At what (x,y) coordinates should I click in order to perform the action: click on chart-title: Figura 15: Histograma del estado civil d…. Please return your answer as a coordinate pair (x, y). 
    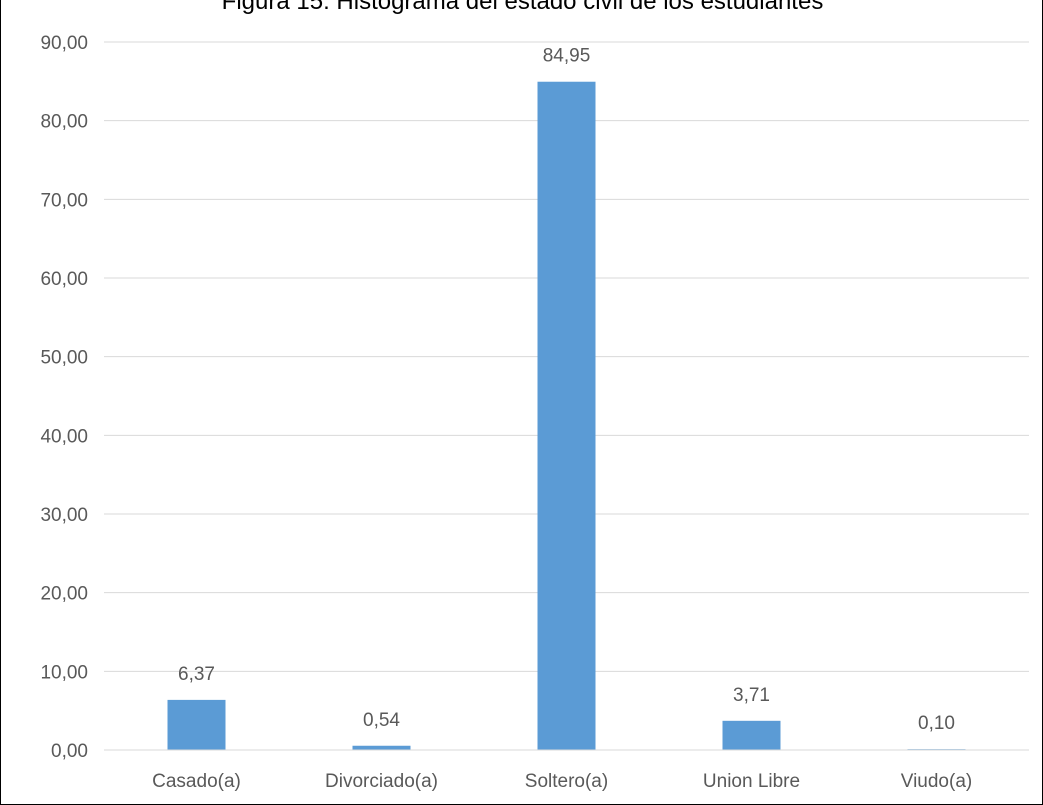
    Looking at the image, I should click on (522, 7).